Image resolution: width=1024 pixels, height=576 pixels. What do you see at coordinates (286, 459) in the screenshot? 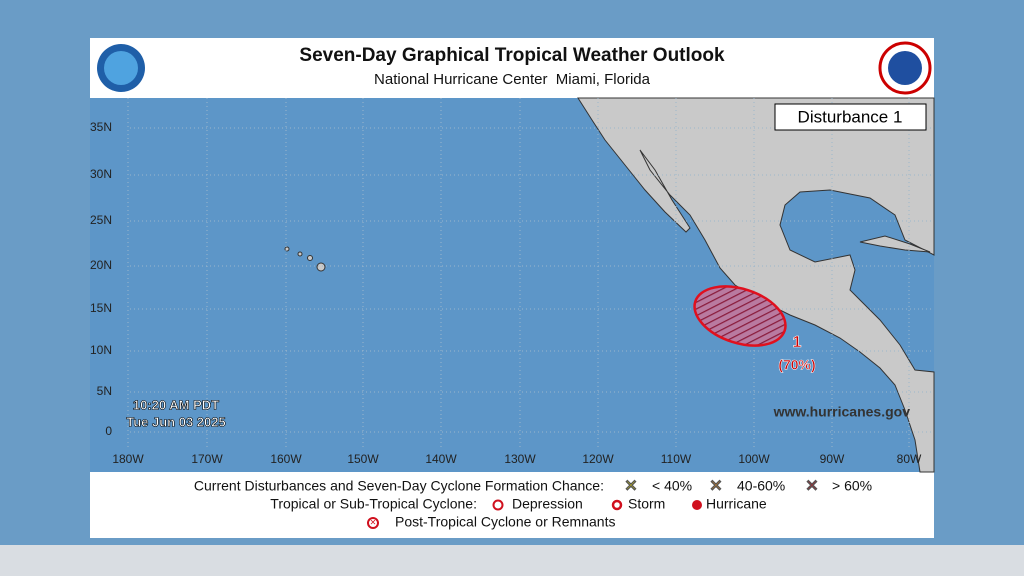
I see `longitude-label: 160W` at bounding box center [286, 459].